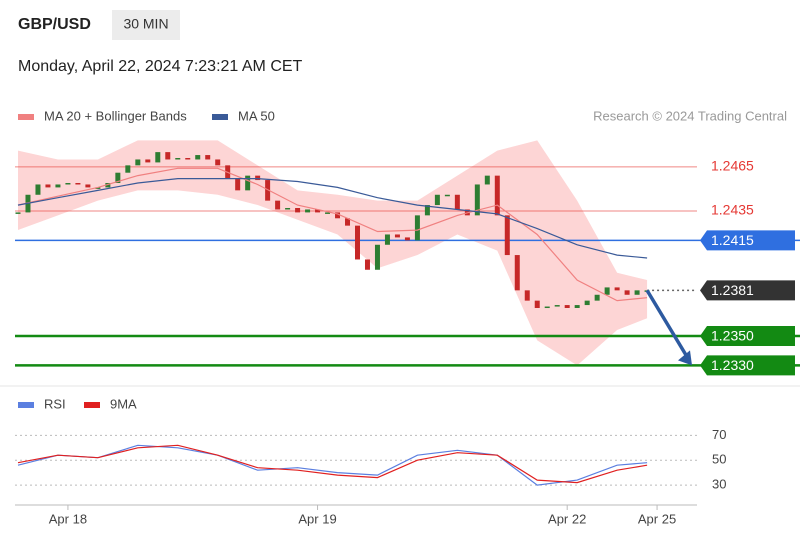 Image resolution: width=800 pixels, height=542 pixels. Describe the element at coordinates (732, 290) in the screenshot. I see `level-label: 1.2381` at that location.